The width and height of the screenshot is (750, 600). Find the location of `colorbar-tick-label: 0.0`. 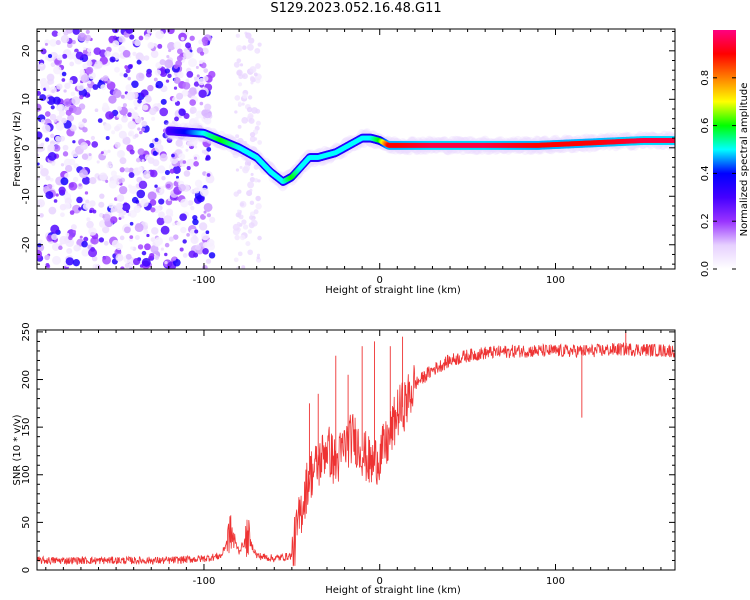

colorbar-tick-label: 0.0 is located at coordinates (705, 269).